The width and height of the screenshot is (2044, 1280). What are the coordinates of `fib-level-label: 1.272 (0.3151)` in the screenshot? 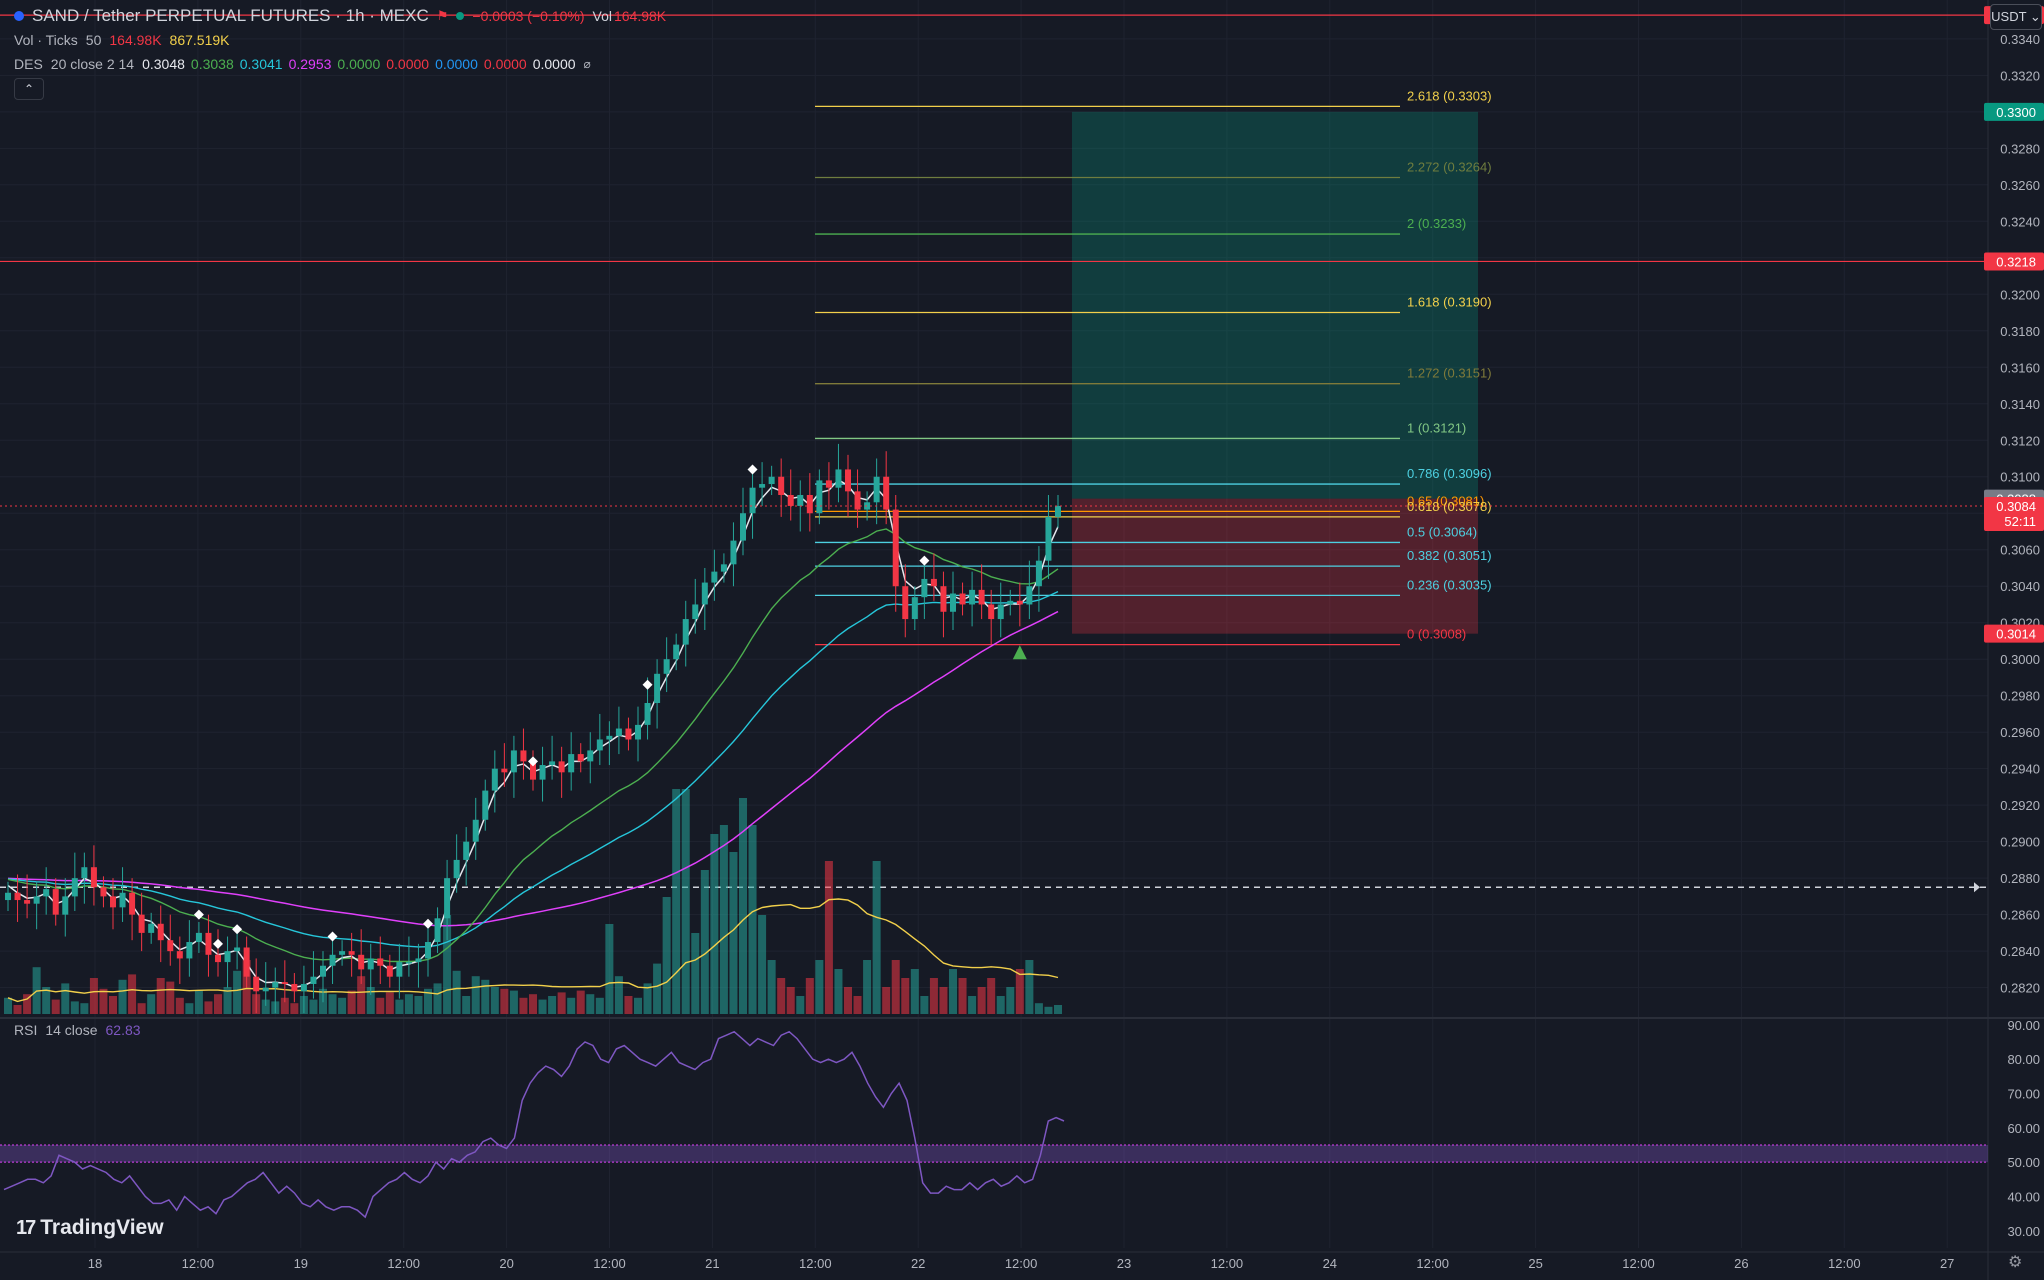 It's located at (1449, 373).